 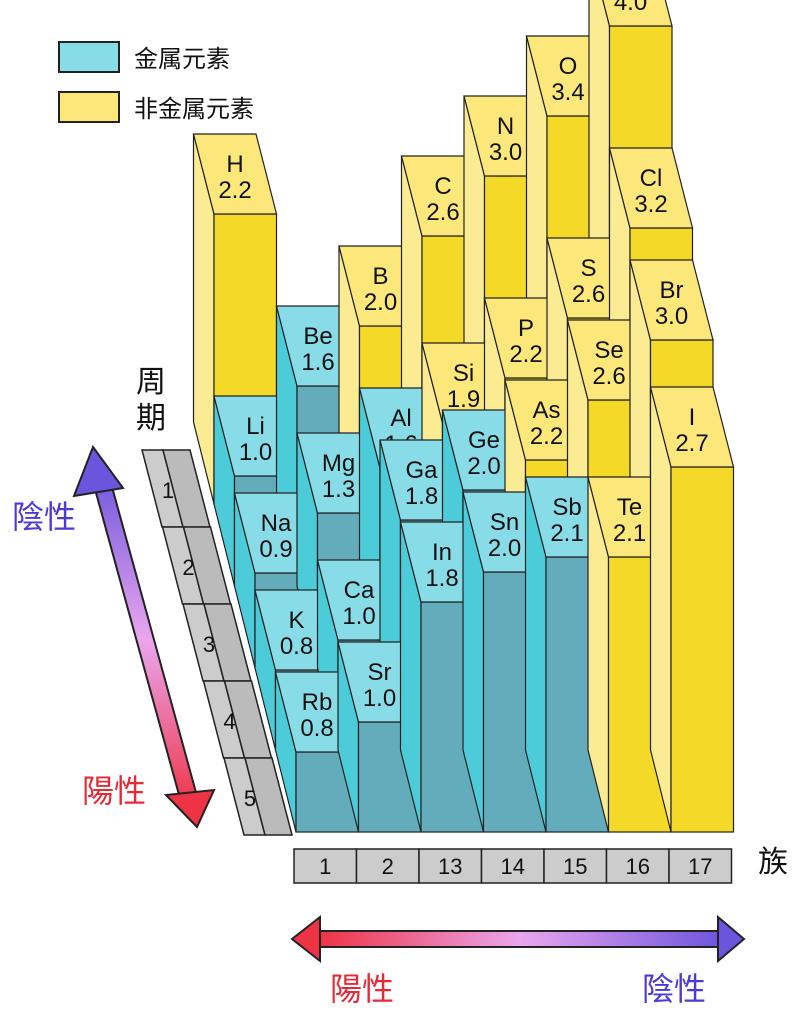 I want to click on element-symbol: N, so click(x=505, y=126).